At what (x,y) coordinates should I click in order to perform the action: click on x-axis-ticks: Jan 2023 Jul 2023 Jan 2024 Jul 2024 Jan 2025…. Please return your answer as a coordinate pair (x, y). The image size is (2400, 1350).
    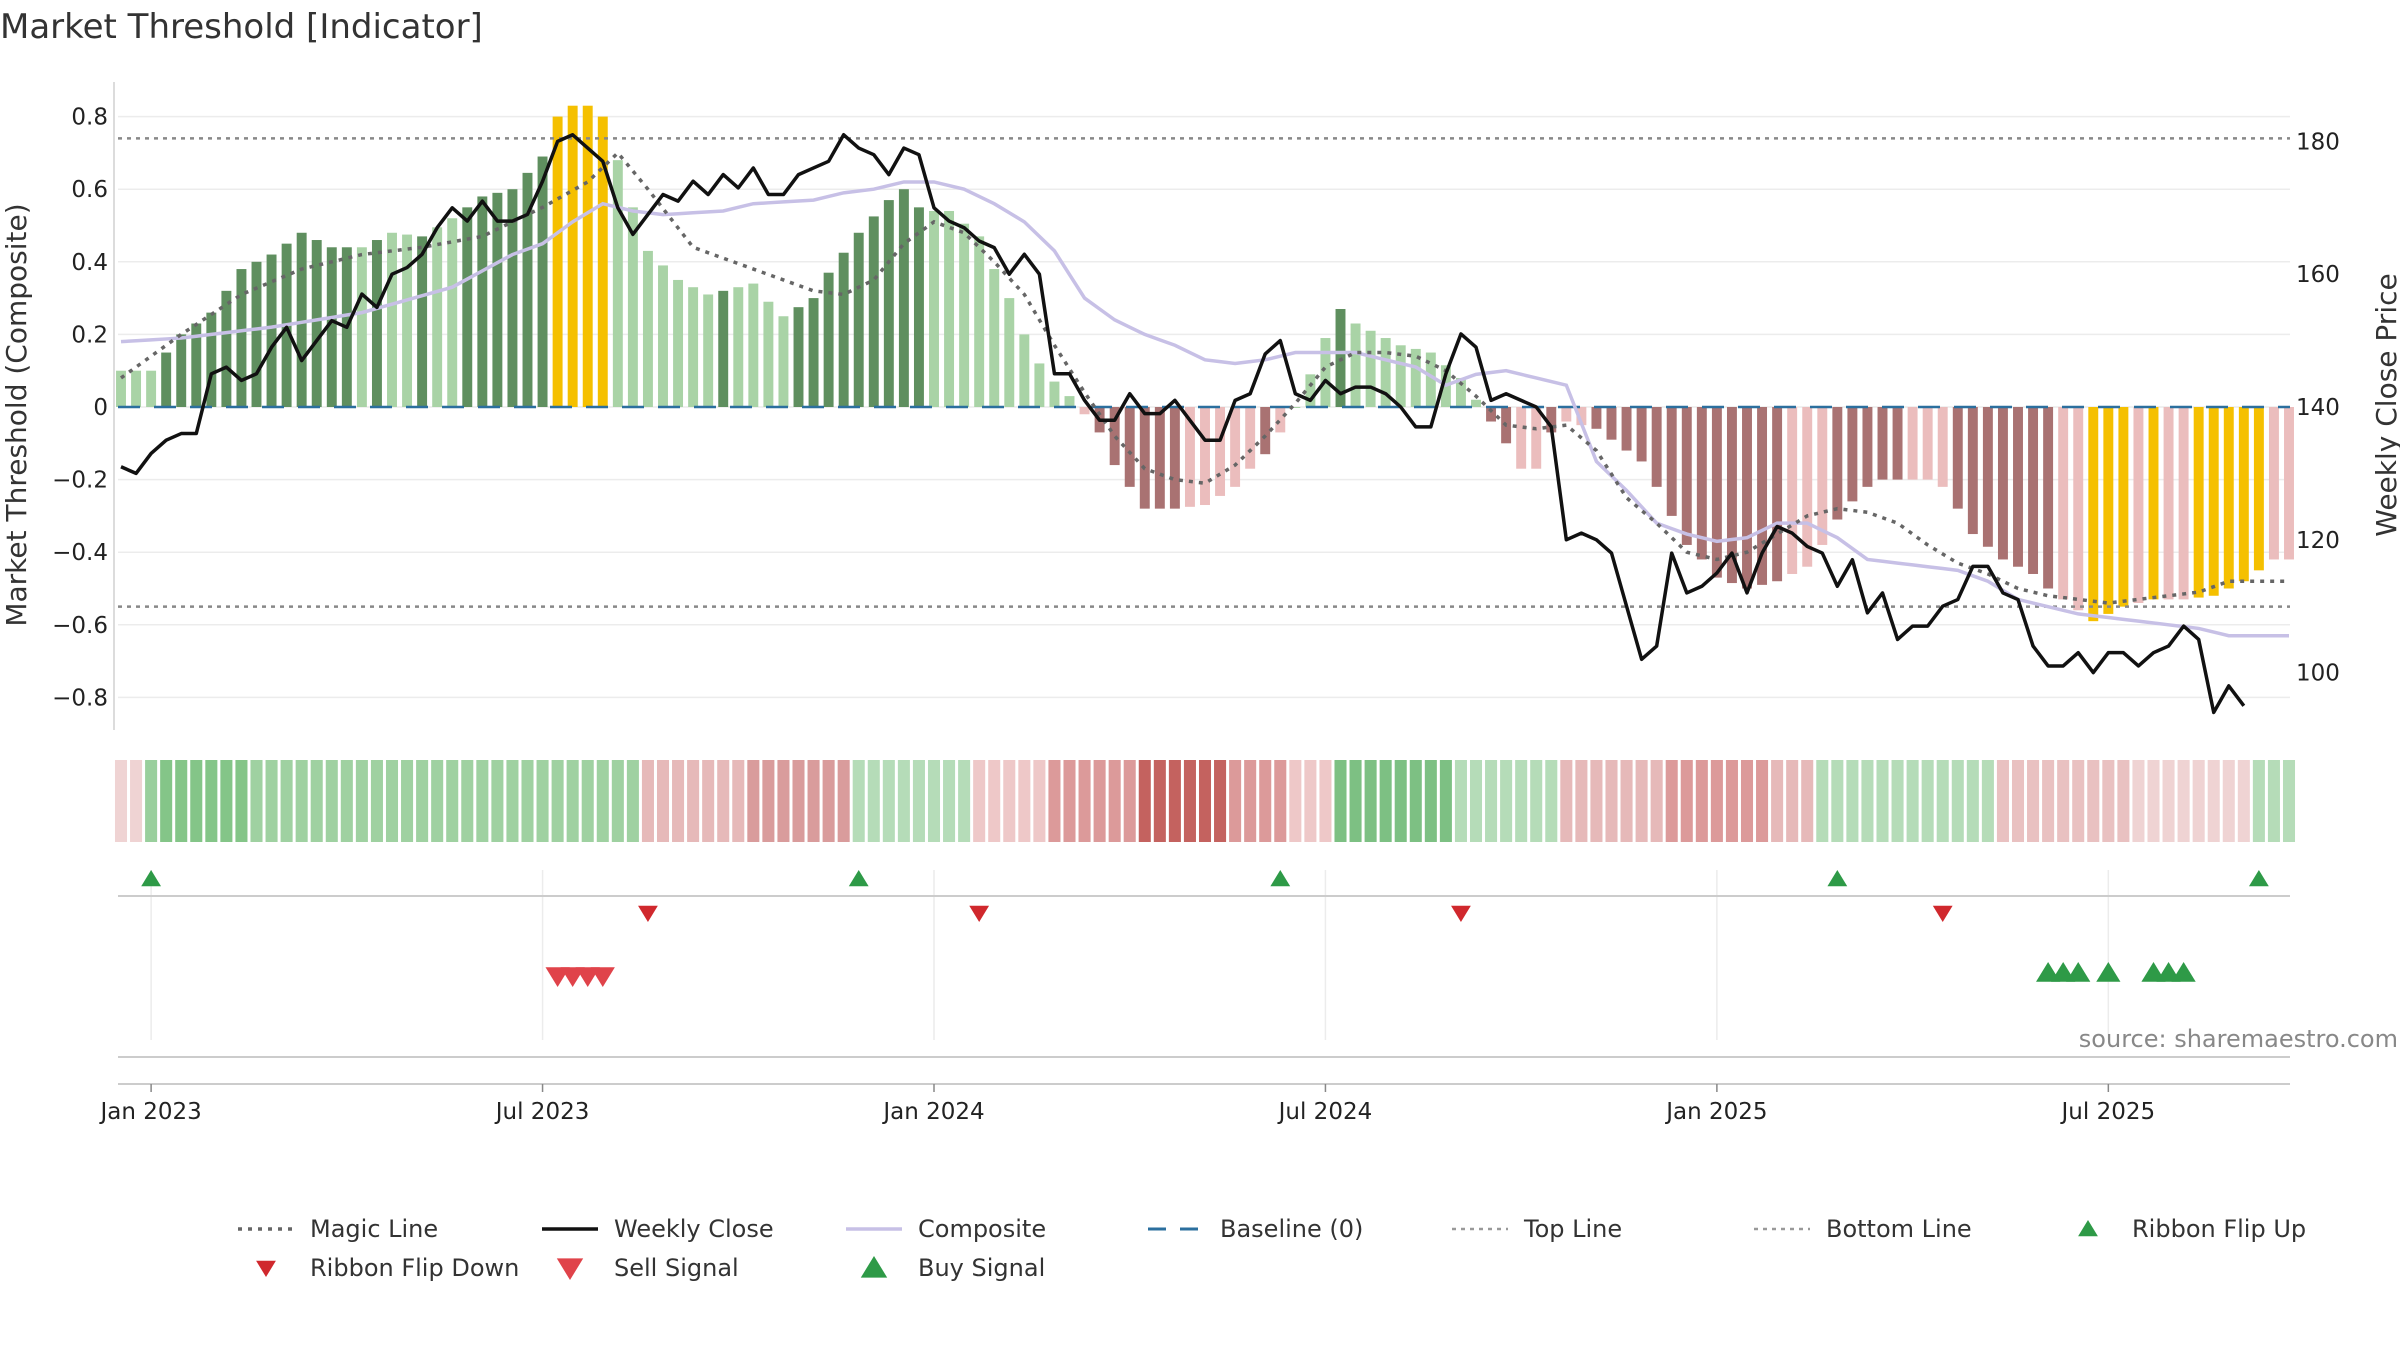
    Looking at the image, I should click on (1126, 1104).